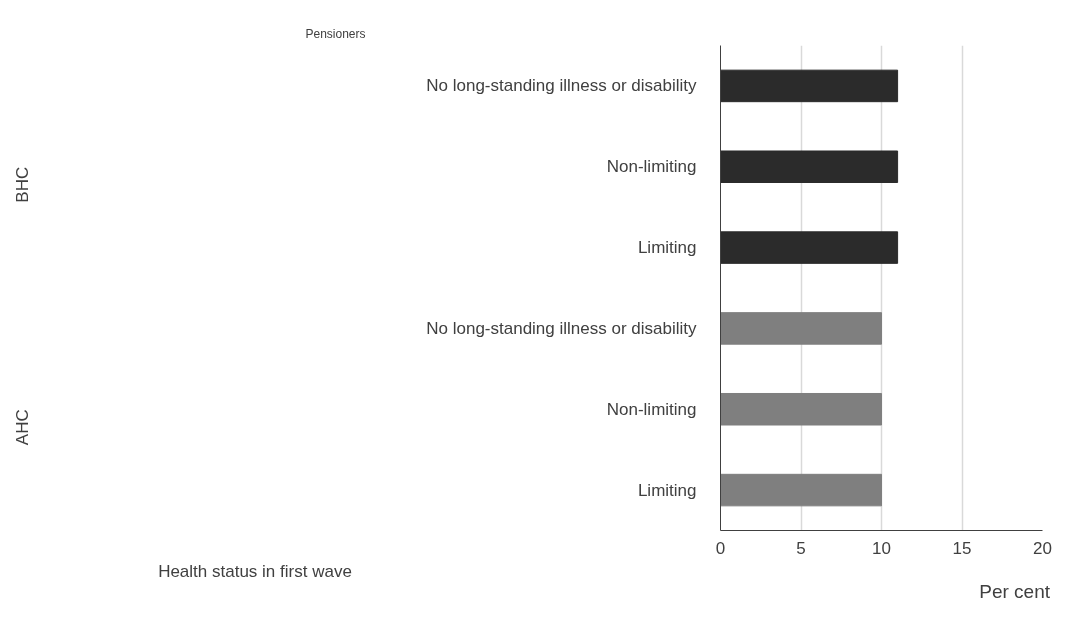 The image size is (1067, 621). What do you see at coordinates (801, 548) in the screenshot?
I see `x-tick-label: 5` at bounding box center [801, 548].